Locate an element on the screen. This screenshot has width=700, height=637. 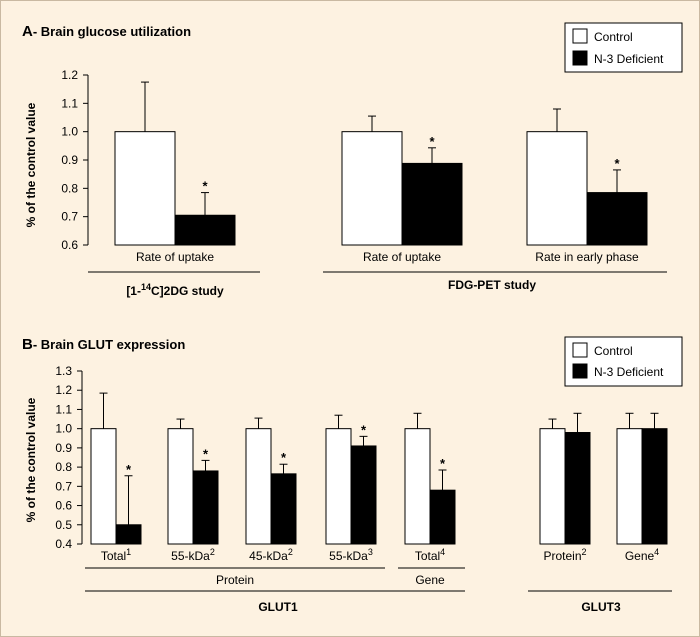
panel-b-ytick-label: 0.7 is located at coordinates (63, 486).